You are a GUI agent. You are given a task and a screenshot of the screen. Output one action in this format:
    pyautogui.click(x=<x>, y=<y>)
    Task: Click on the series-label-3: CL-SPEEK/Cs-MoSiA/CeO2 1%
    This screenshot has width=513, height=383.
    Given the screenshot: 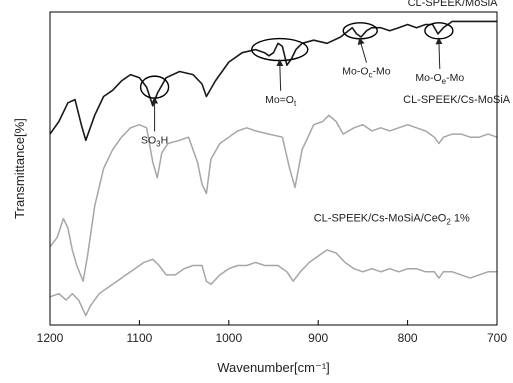 What is the action you would take?
    pyautogui.click(x=392, y=220)
    